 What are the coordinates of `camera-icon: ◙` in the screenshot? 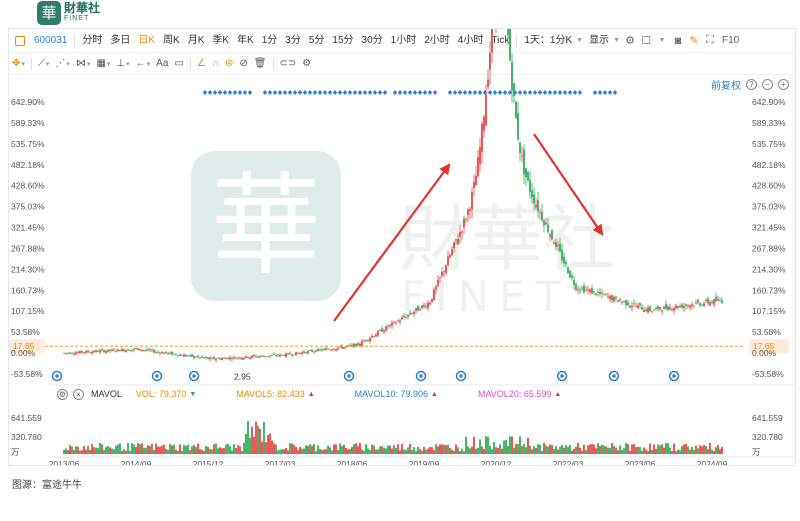 It's located at (678, 40).